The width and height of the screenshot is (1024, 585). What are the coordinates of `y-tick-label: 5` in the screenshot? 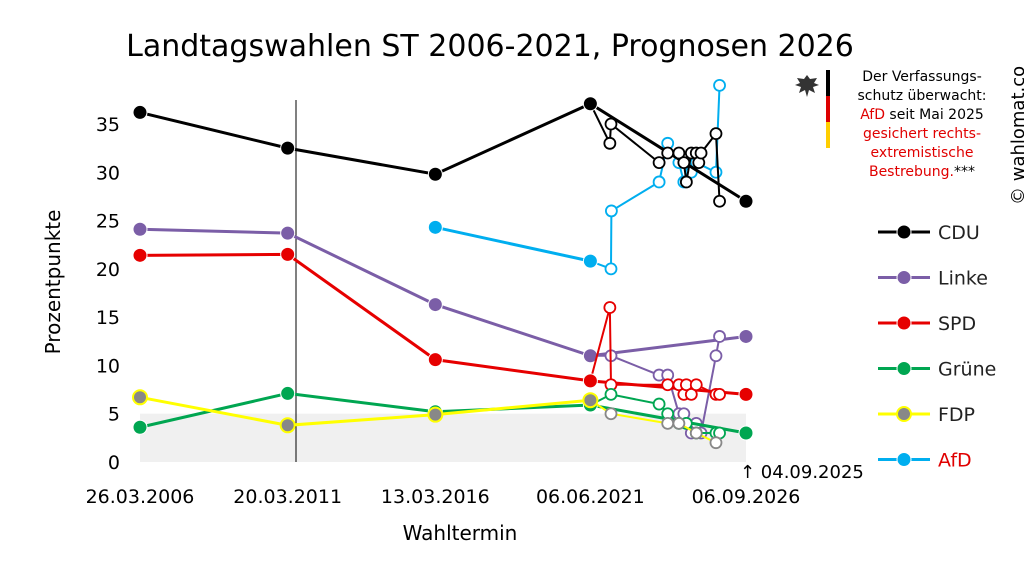 It's located at (114, 415).